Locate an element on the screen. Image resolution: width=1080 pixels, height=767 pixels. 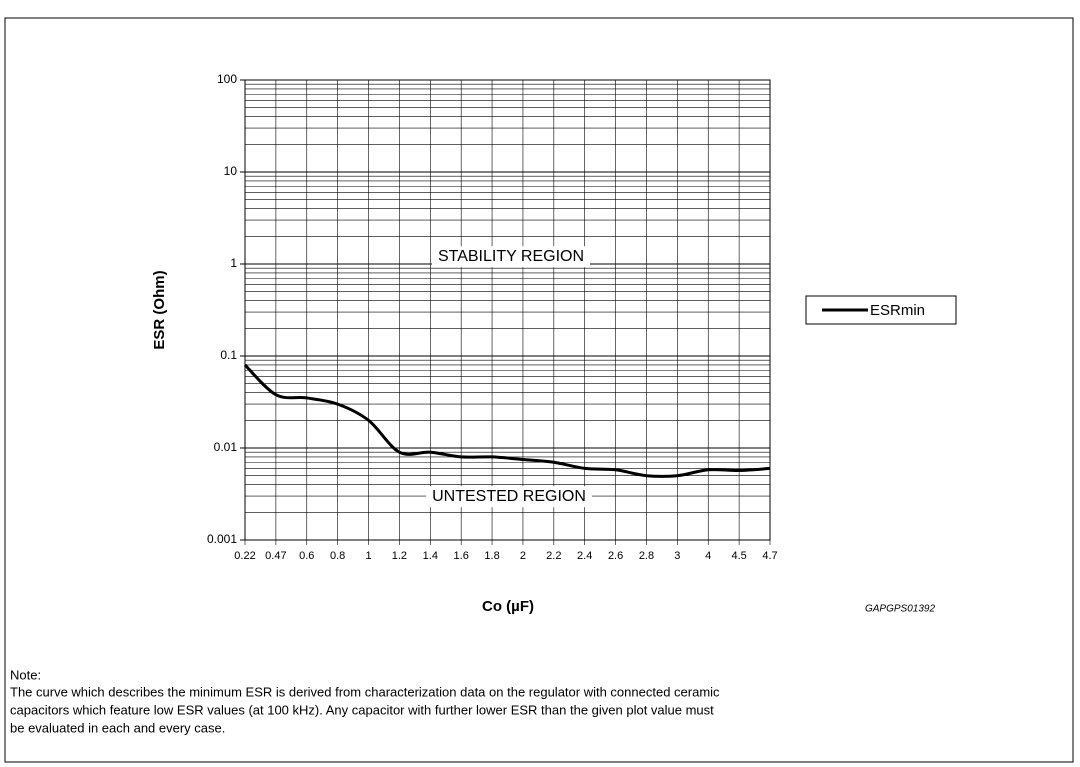
x-tick-label: 4 is located at coordinates (708, 556).